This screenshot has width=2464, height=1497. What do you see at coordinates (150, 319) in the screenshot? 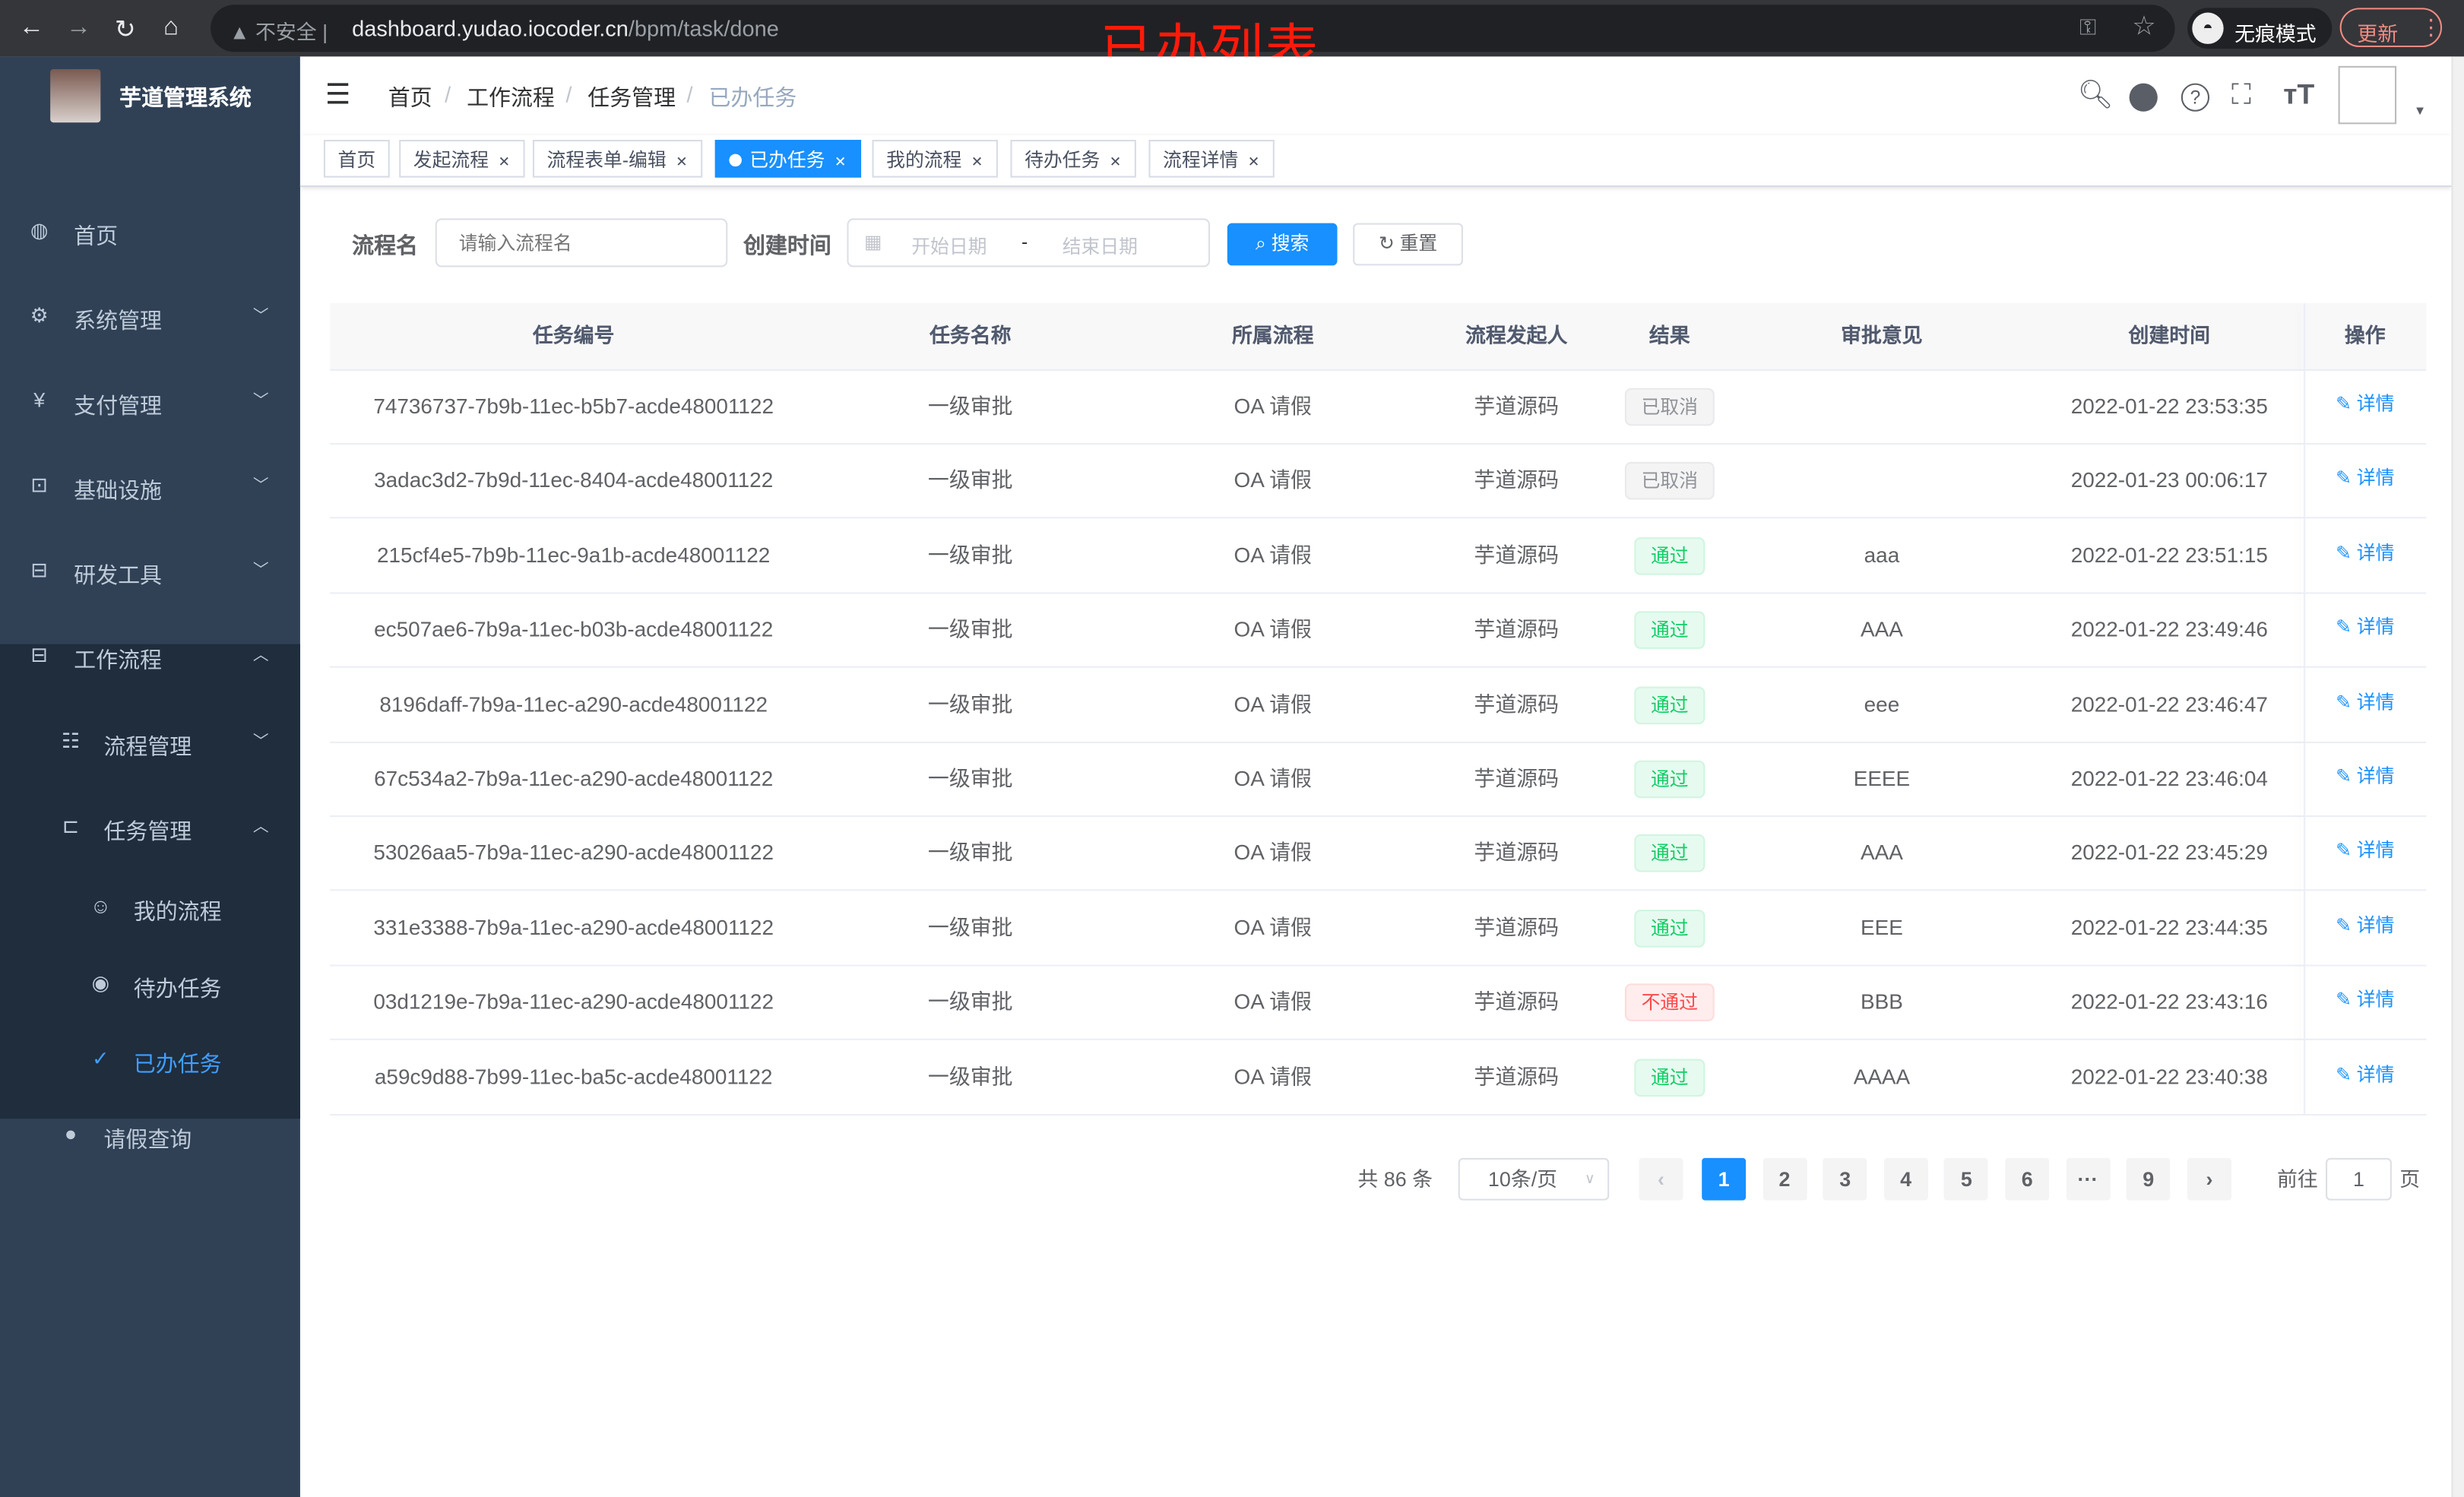
I see `sidebar-item-1: ⚙ 系统管理 ﹀` at bounding box center [150, 319].